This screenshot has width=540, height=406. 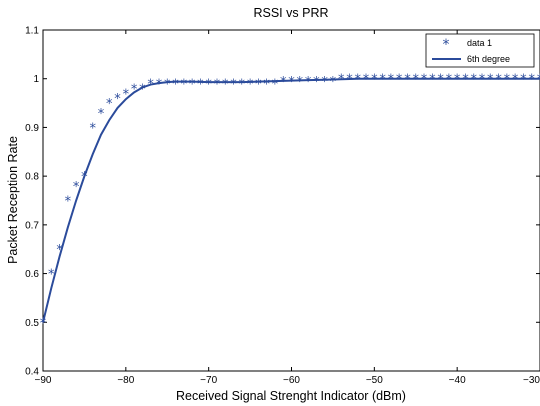 What do you see at coordinates (32, 177) in the screenshot?
I see `y-tick-label: 0.8` at bounding box center [32, 177].